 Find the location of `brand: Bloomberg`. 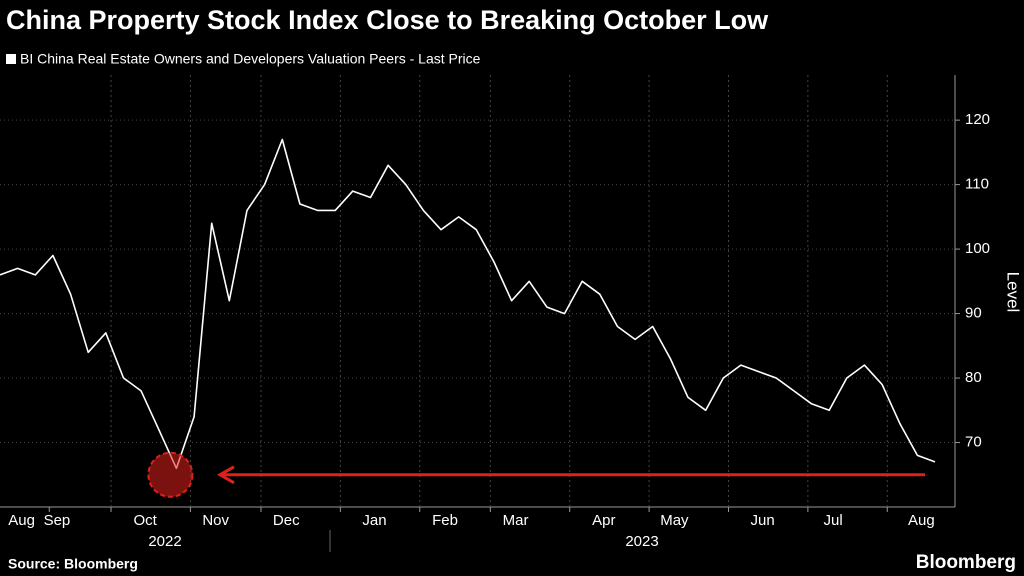

brand: Bloomberg is located at coordinates (966, 562).